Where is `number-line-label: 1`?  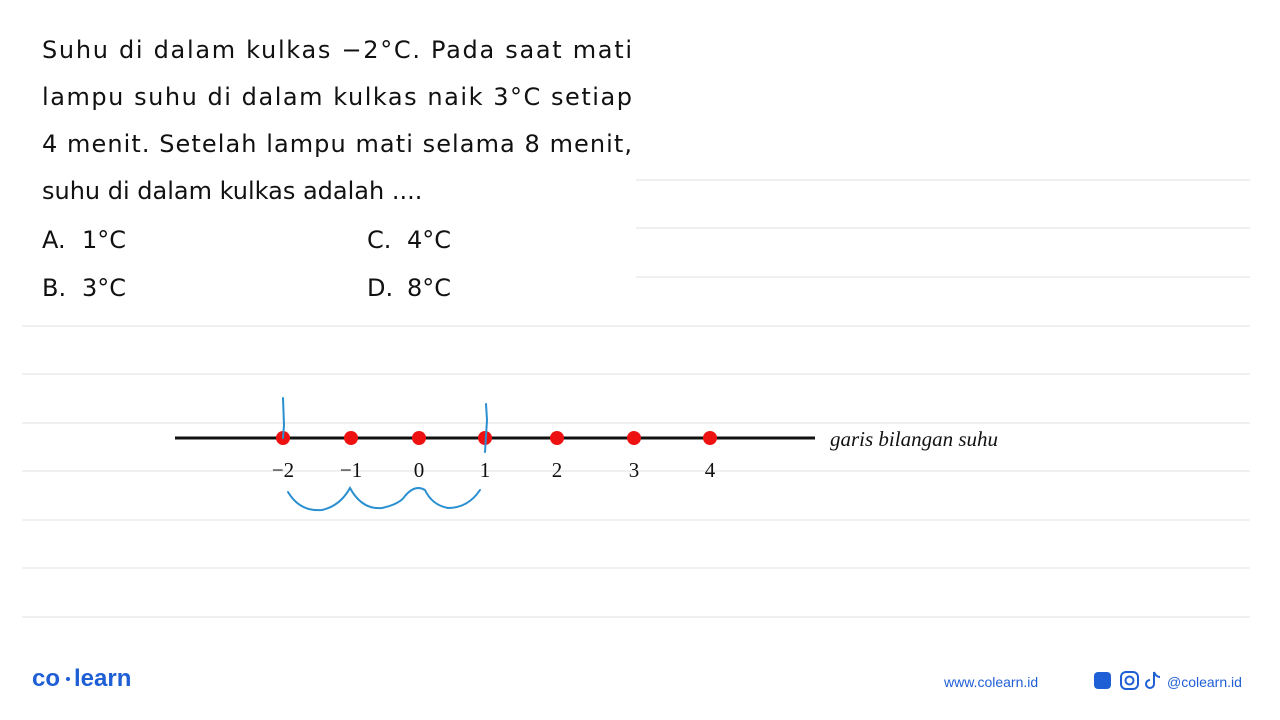
number-line-label: 1 is located at coordinates (485, 470).